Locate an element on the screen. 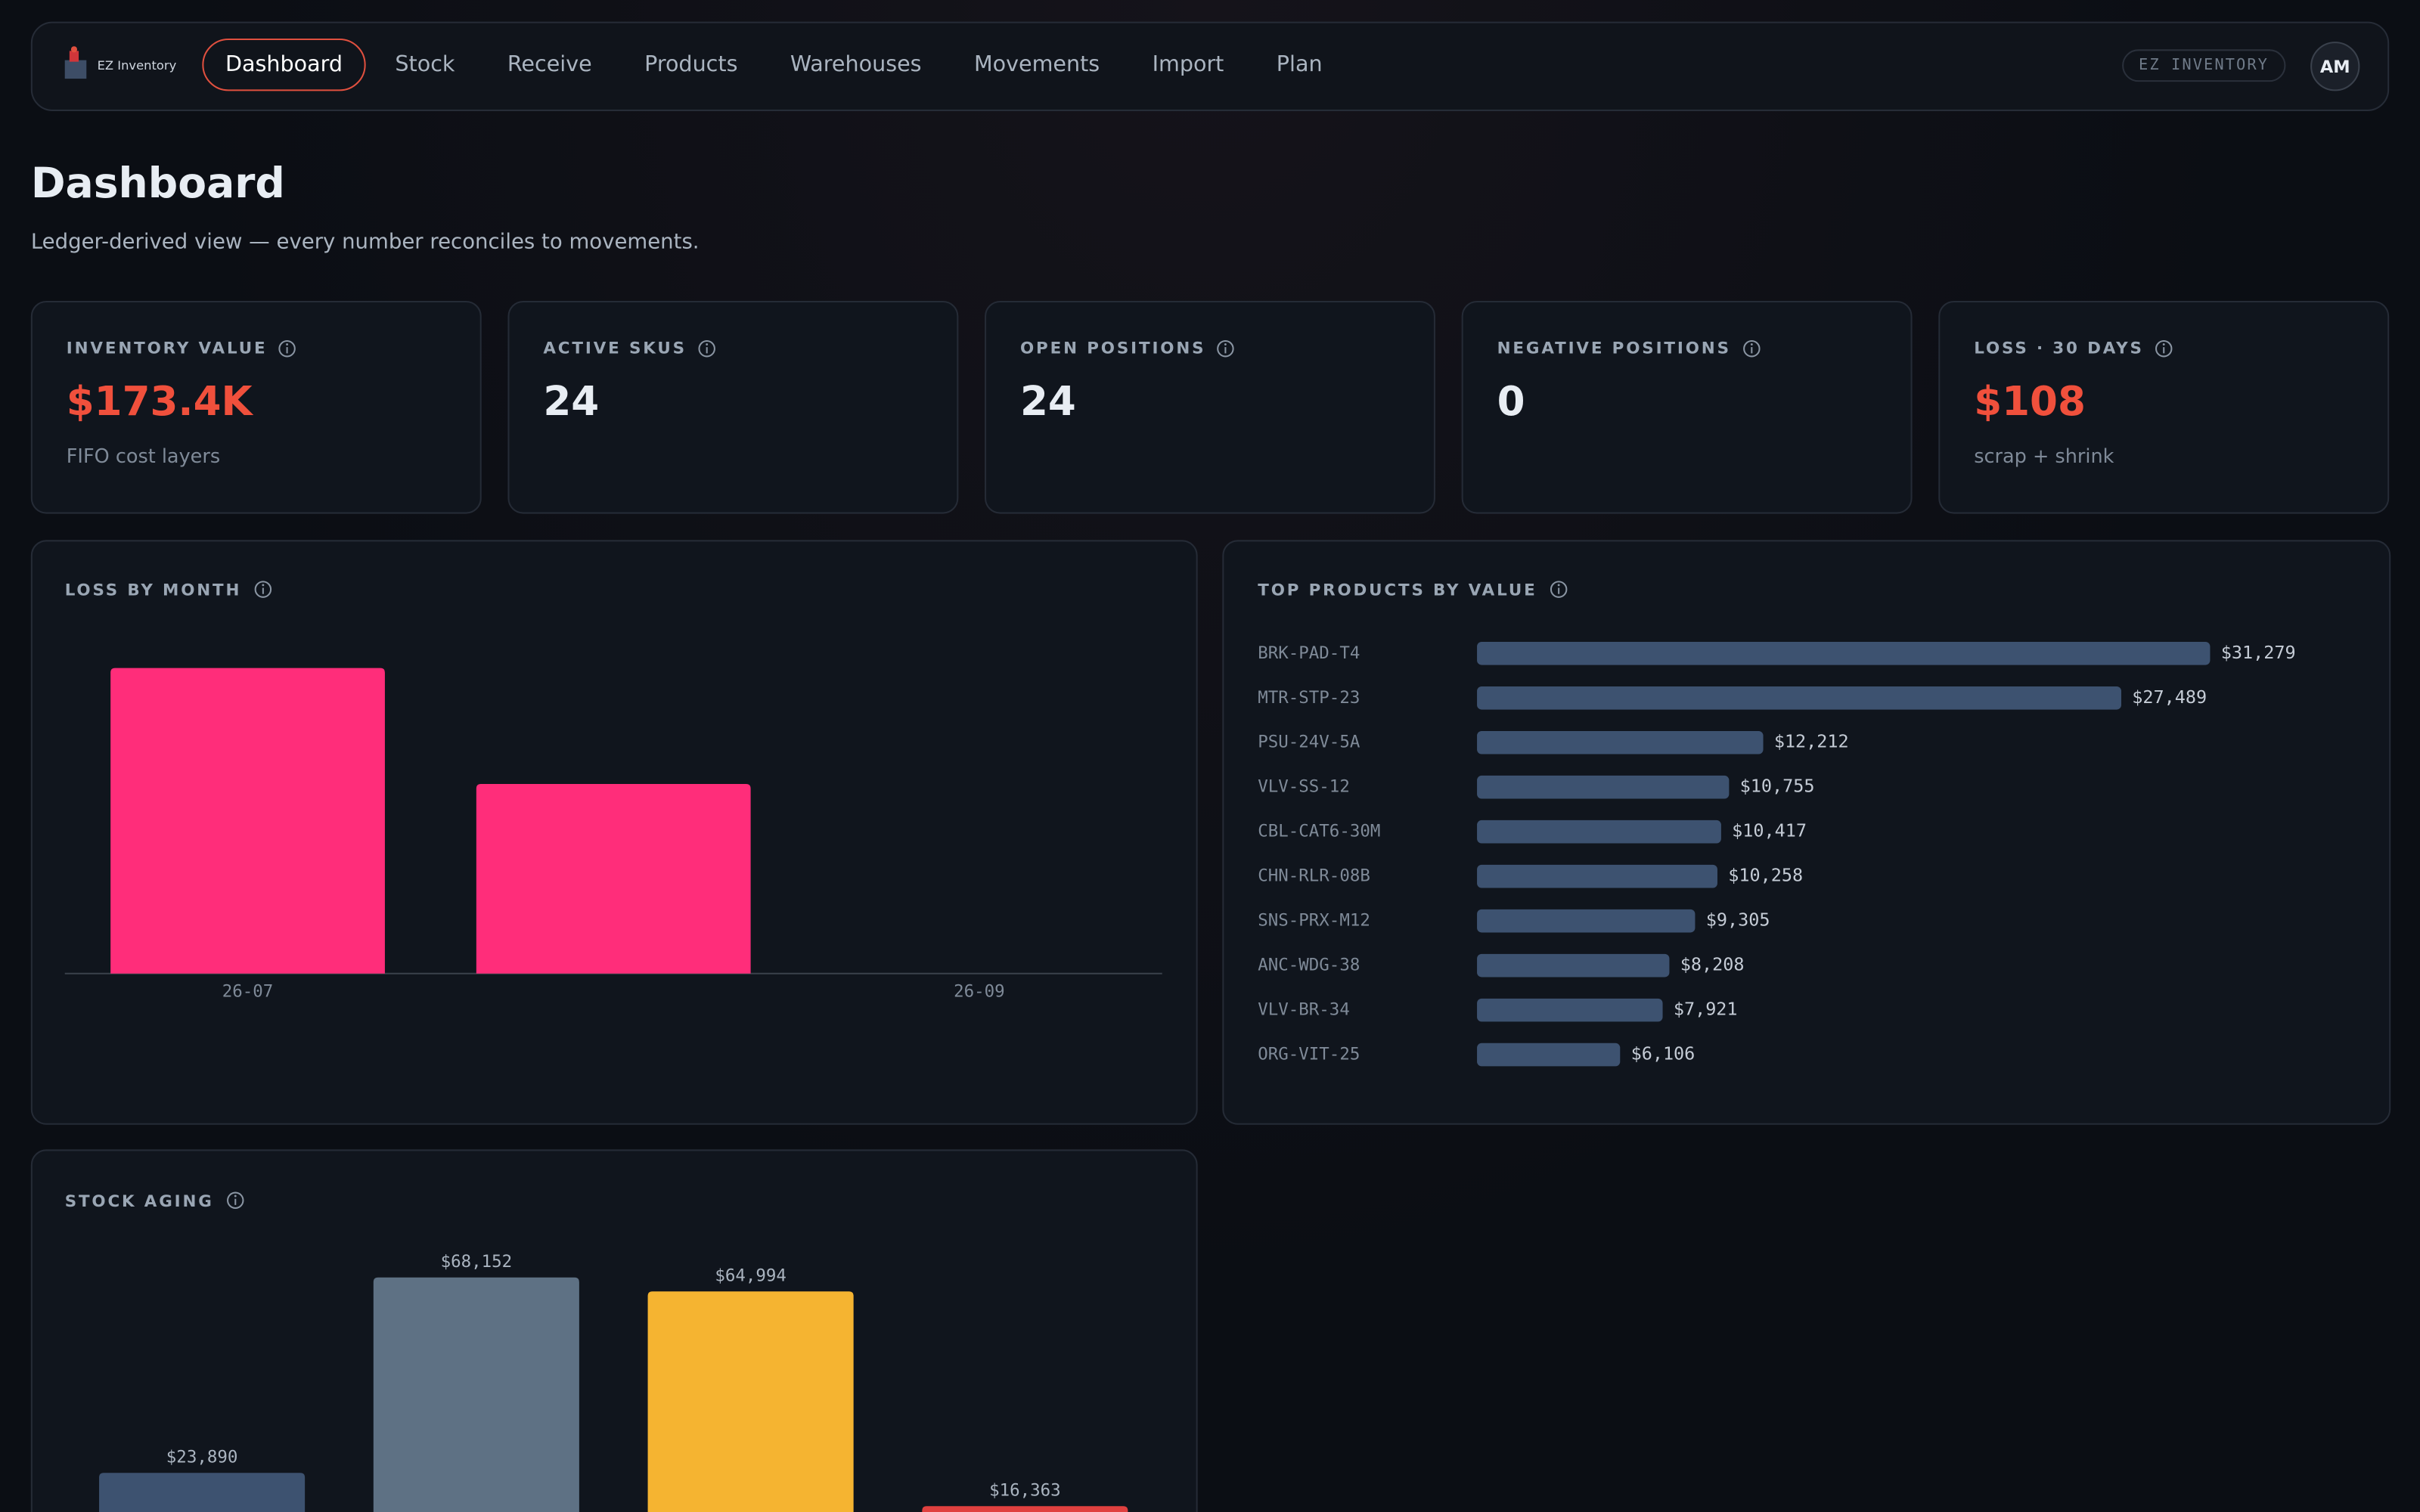  value-label: $27,489 is located at coordinates (2169, 697).